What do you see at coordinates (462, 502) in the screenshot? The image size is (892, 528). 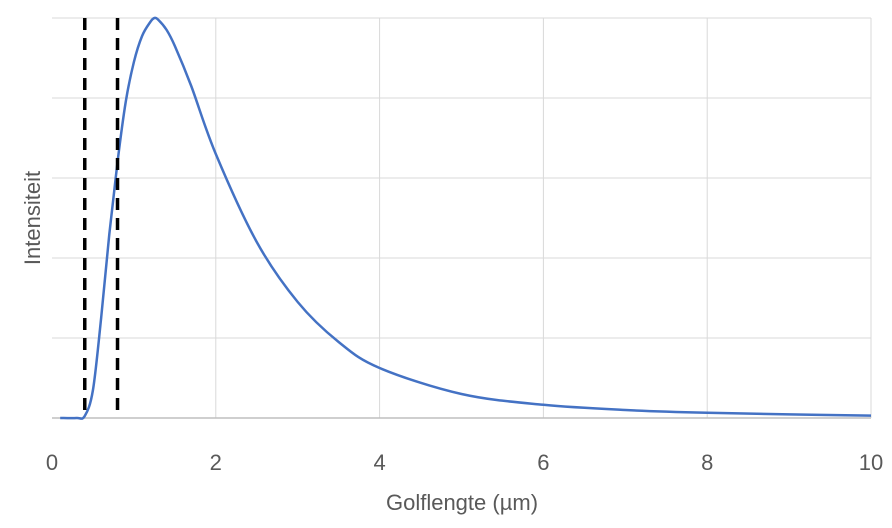 I see `x-axis-title: Golflengte (µm)` at bounding box center [462, 502].